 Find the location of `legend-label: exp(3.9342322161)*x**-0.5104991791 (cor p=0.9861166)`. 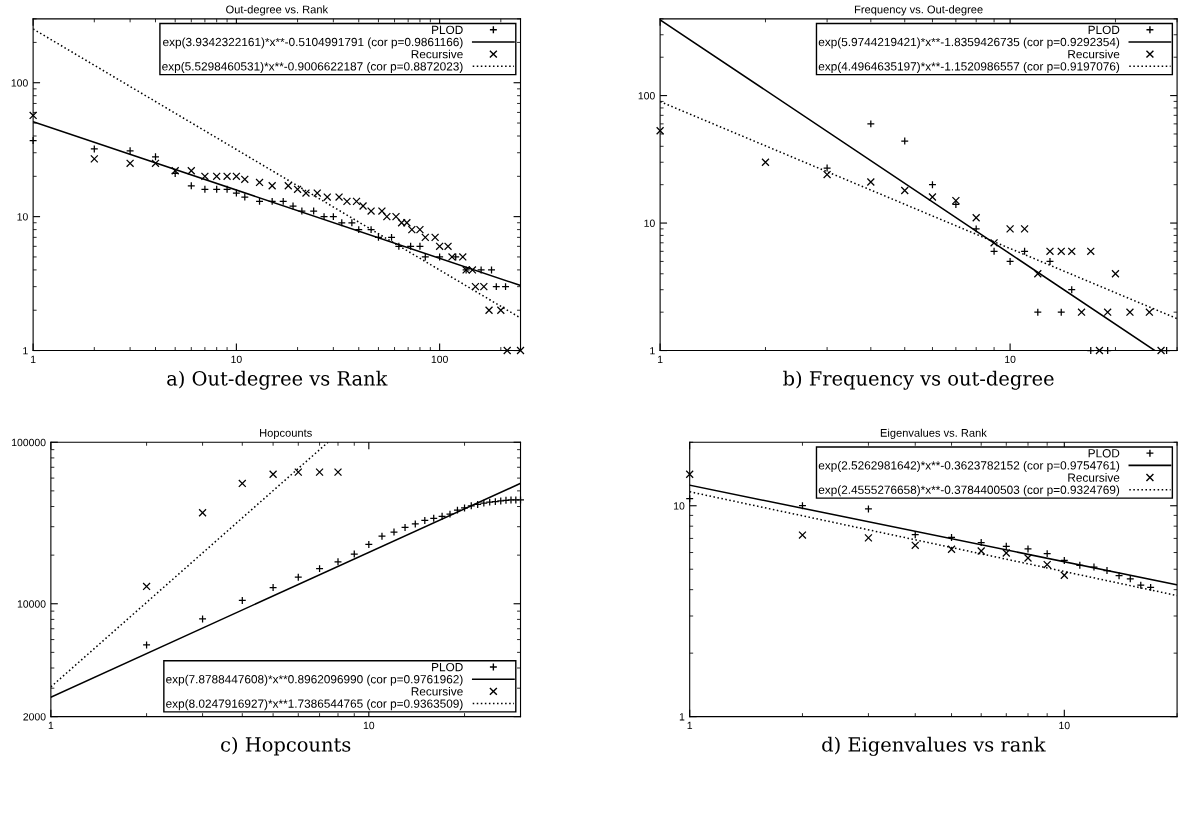

legend-label: exp(3.9342322161)*x**-0.5104991791 (cor p=0.9861166) is located at coordinates (313, 43).